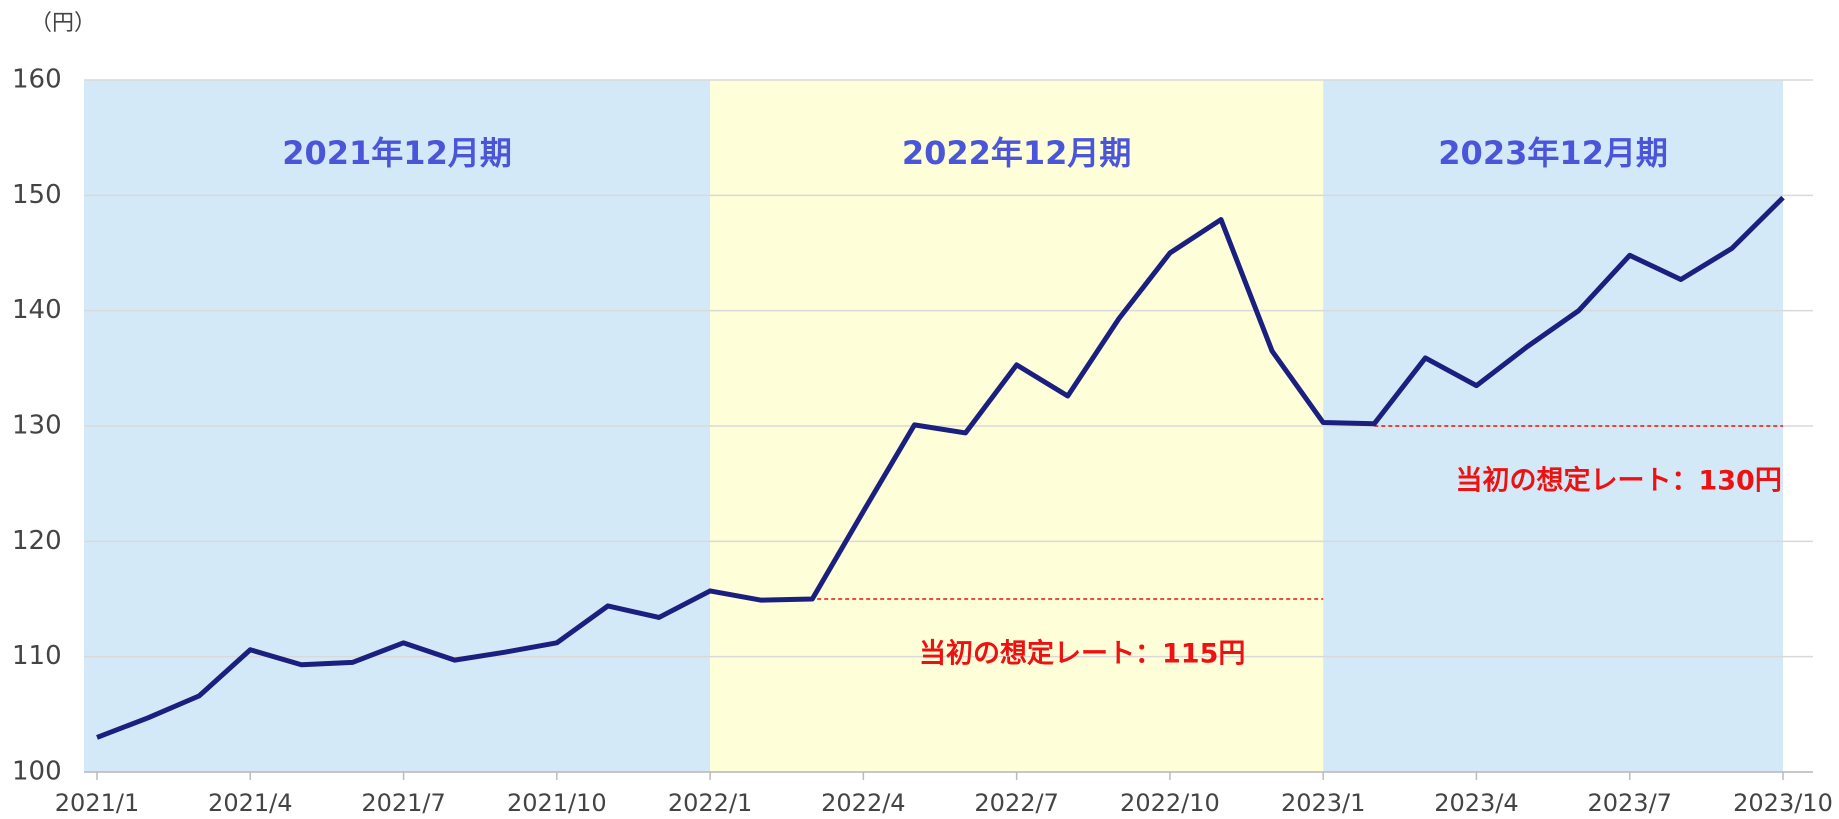  I want to click on x-tick-label: 2023/10, so click(1783, 803).